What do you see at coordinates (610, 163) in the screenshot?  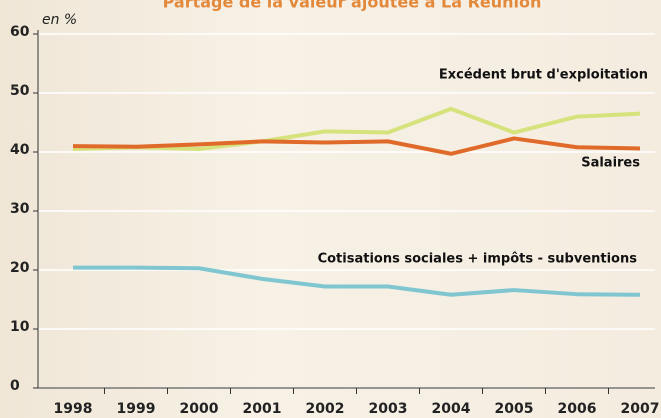 I see `series-label: Salaires` at bounding box center [610, 163].